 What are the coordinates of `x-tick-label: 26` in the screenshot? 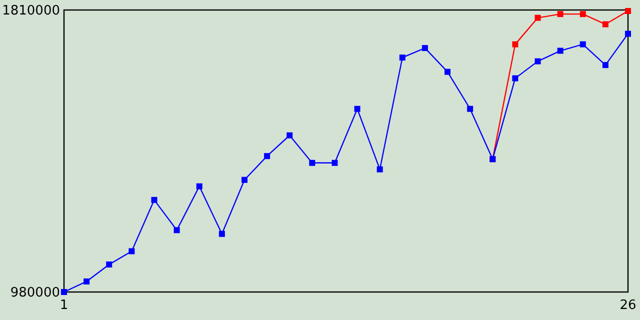 It's located at (628, 305).